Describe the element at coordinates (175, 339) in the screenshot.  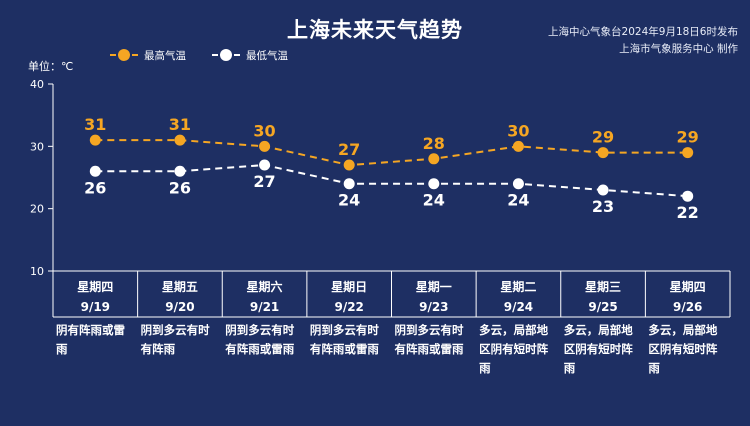
I see `weather-desc-1: 阴到多云有时有阵雨` at that location.